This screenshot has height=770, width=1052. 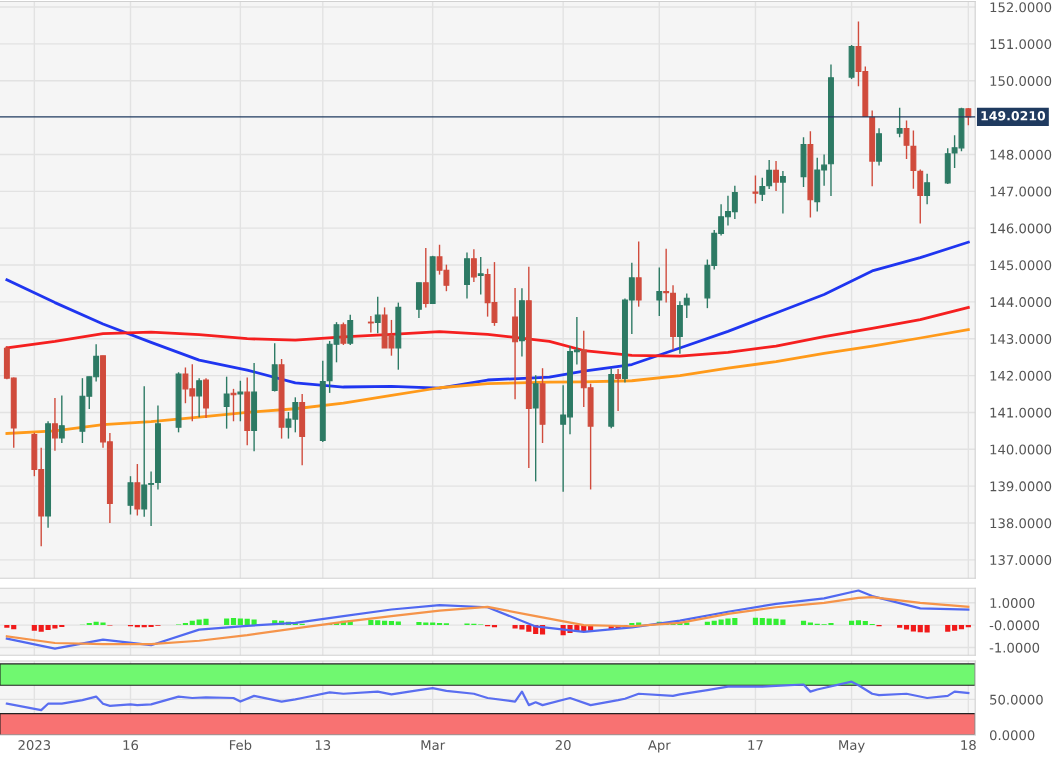 I want to click on x-tick-label: Mar, so click(x=433, y=745).